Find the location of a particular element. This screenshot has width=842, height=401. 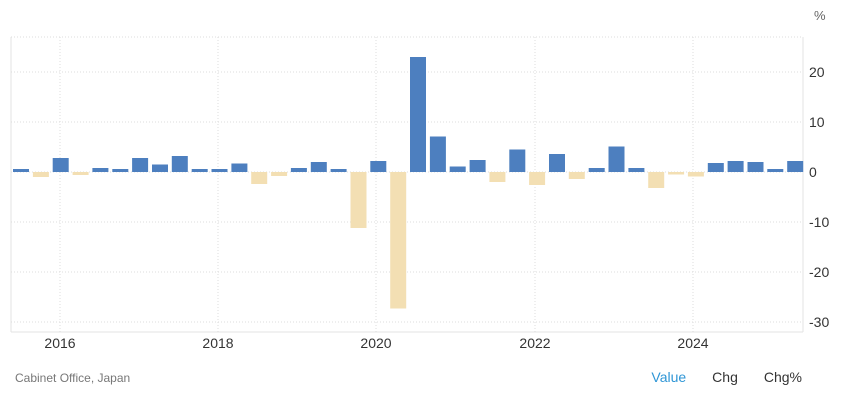

bar-q2-2016 is located at coordinates (80, 173).